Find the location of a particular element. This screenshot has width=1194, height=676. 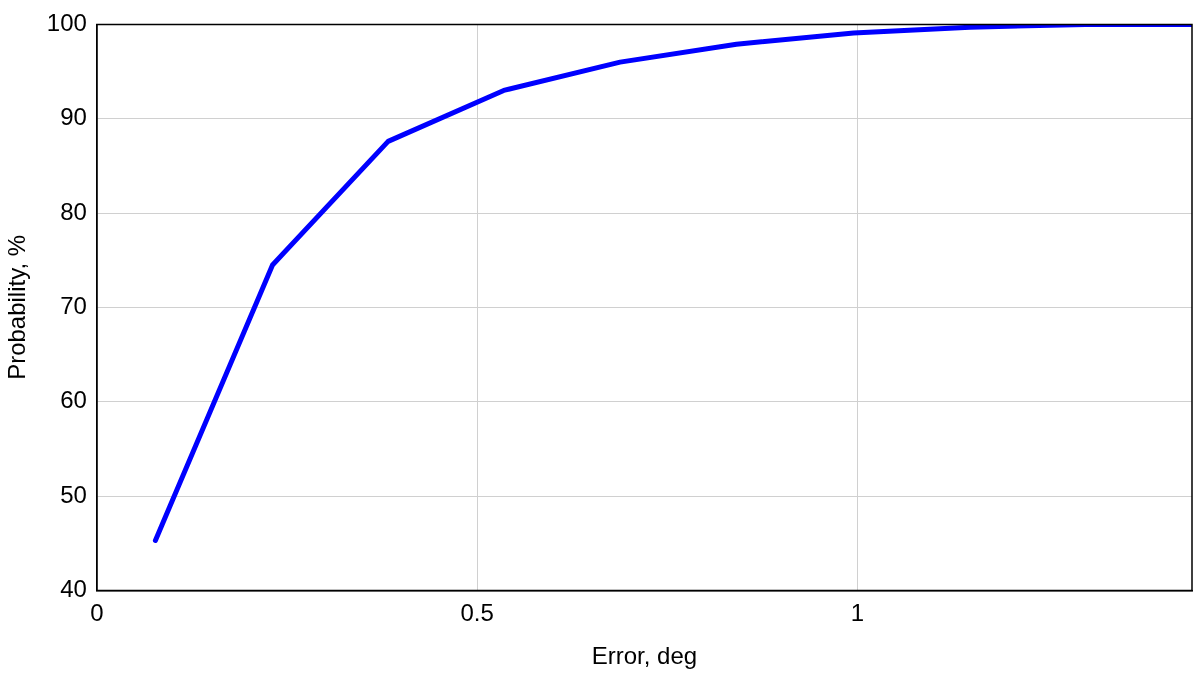

y-axis-title: Probability, % is located at coordinates (17, 307).